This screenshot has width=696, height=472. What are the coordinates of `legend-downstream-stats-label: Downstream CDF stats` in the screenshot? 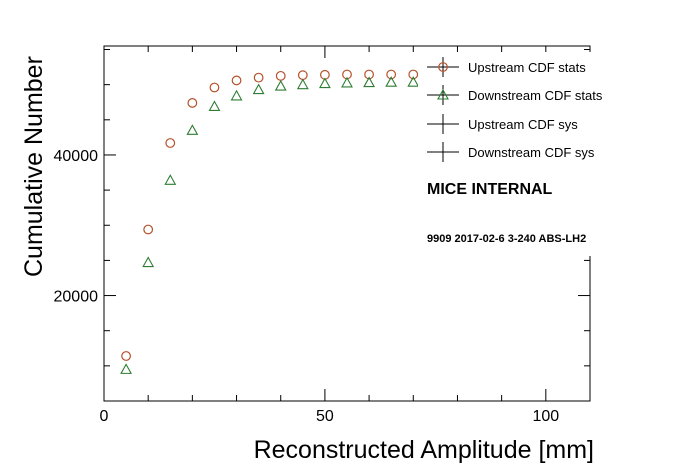 It's located at (535, 95).